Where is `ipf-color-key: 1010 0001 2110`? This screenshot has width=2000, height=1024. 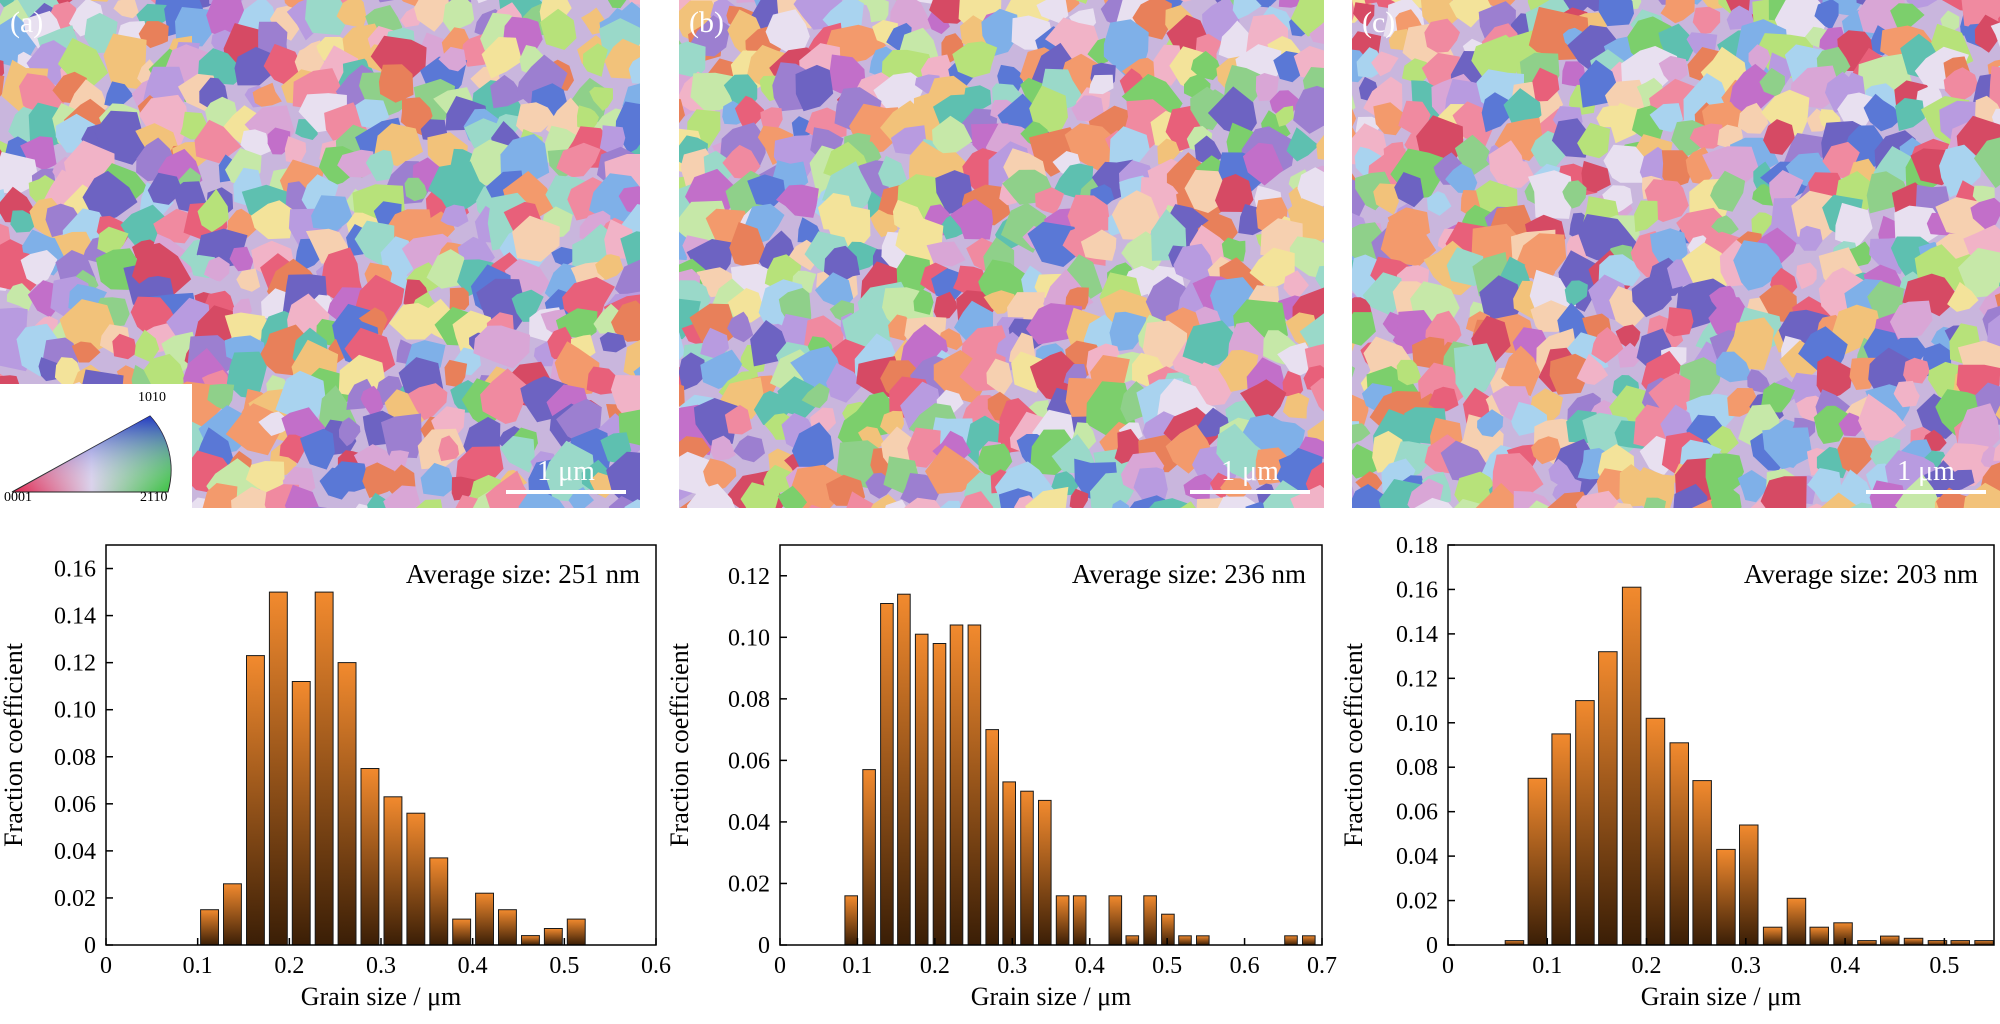 ipf-color-key: 1010 0001 2110 is located at coordinates (96, 446).